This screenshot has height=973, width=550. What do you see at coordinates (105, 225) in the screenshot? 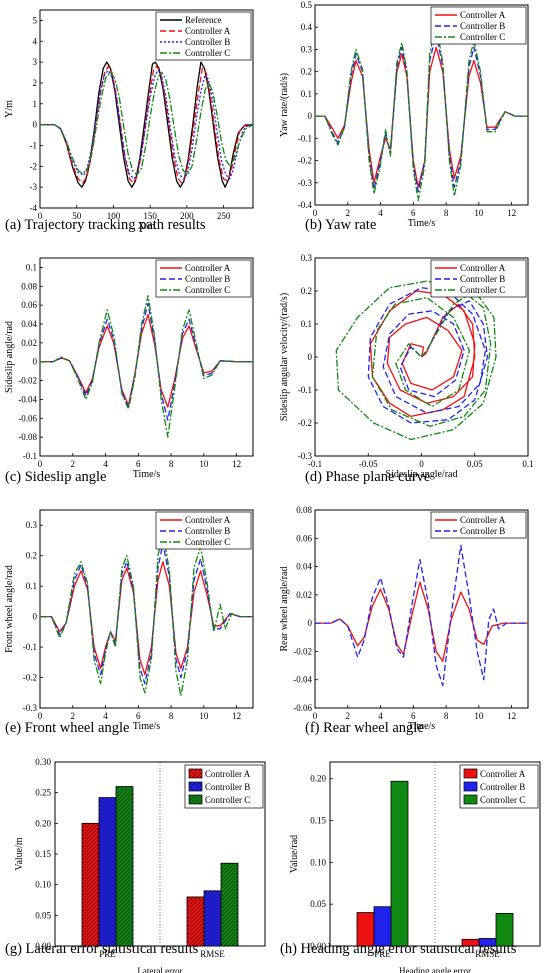
I see `chart-caption: (a) Trajectory tracking path results` at bounding box center [105, 225].